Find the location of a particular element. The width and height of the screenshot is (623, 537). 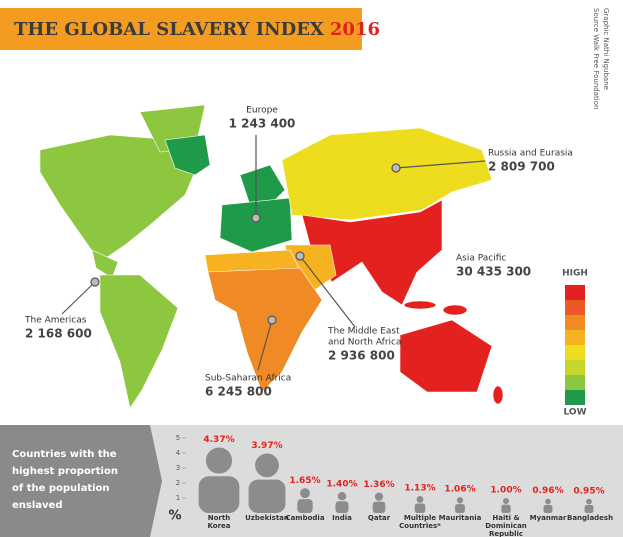

region-label: and North Africa is located at coordinates (365, 343).